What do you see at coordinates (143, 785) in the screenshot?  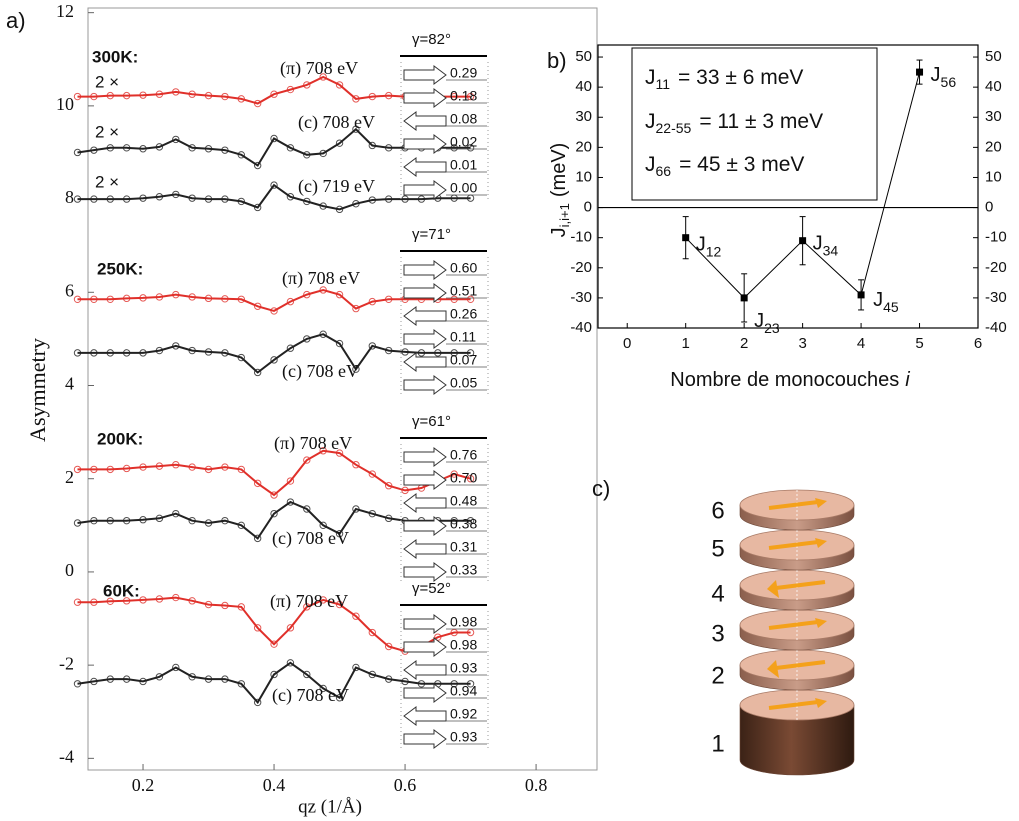 I see `x-tick-label: 0.2` at bounding box center [143, 785].